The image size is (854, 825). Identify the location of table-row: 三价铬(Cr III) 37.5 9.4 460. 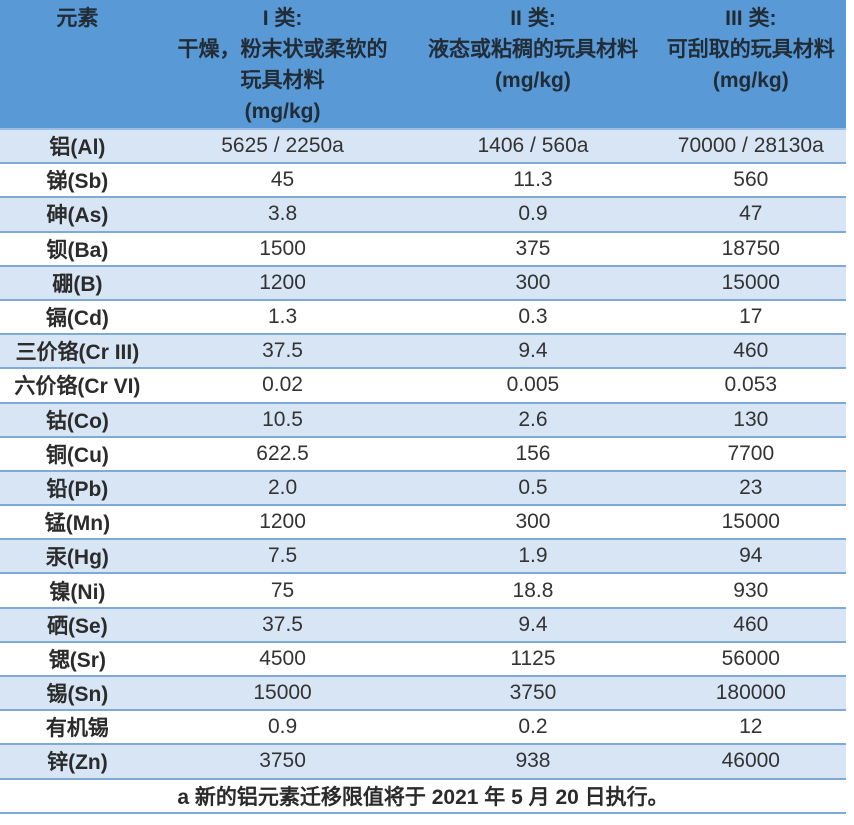
(423, 352).